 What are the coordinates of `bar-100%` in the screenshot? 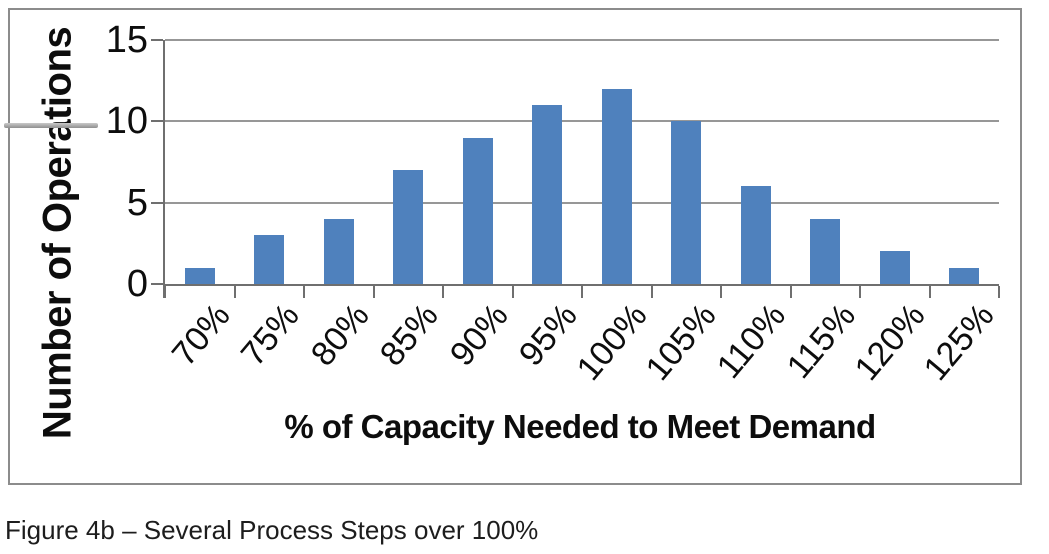 It's located at (617, 186).